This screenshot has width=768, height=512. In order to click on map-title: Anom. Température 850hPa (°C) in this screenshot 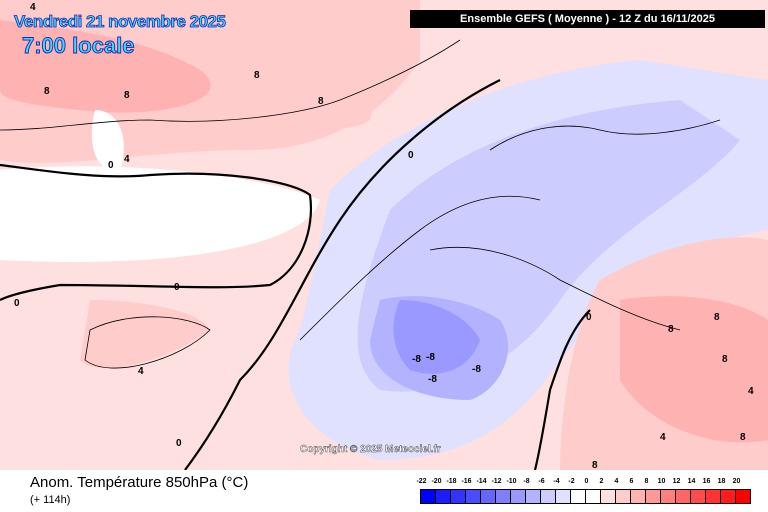, I will do `click(139, 482)`.